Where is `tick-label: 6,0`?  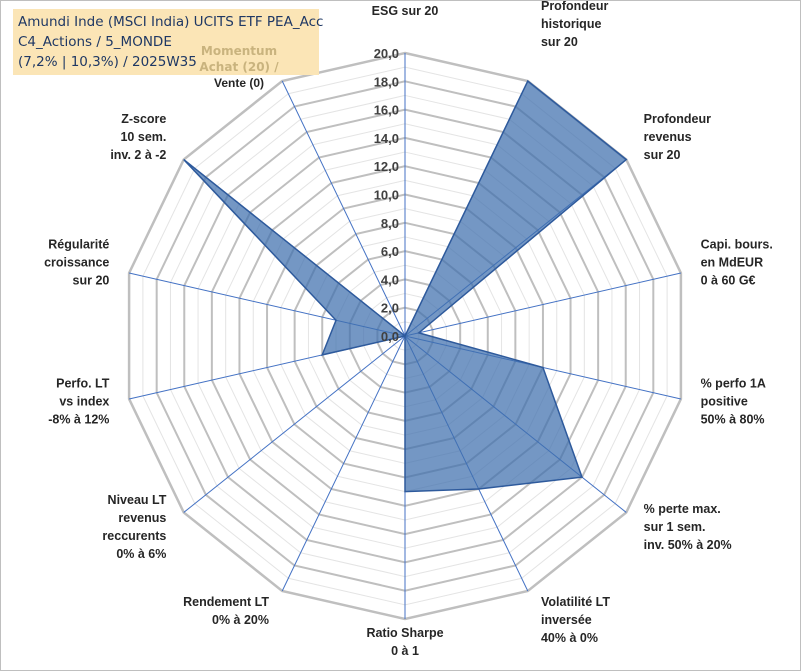
tick-label: 6,0 is located at coordinates (390, 251).